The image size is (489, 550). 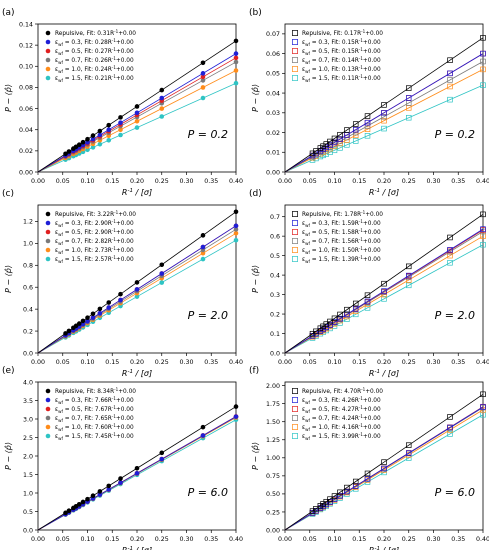 What do you see at coordinates (273, 113) in the screenshot?
I see `y-tick-label: 0.03` at bounding box center [273, 113].